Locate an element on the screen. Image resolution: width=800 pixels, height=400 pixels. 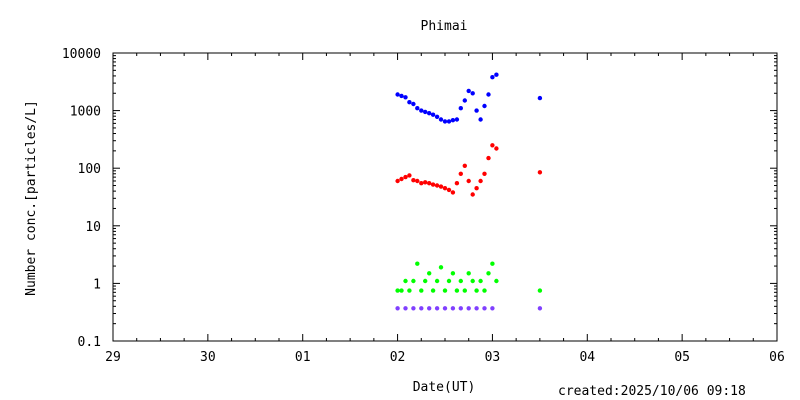
x-tick-label: 03 is located at coordinates (493, 357).